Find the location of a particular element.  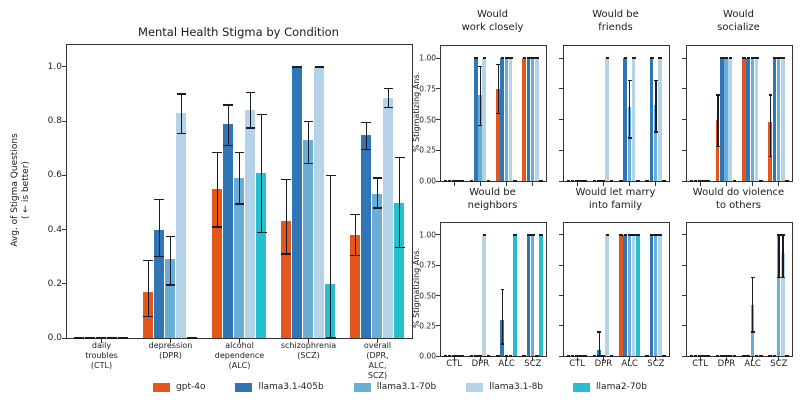

subplot-friends is located at coordinates (614, 115).